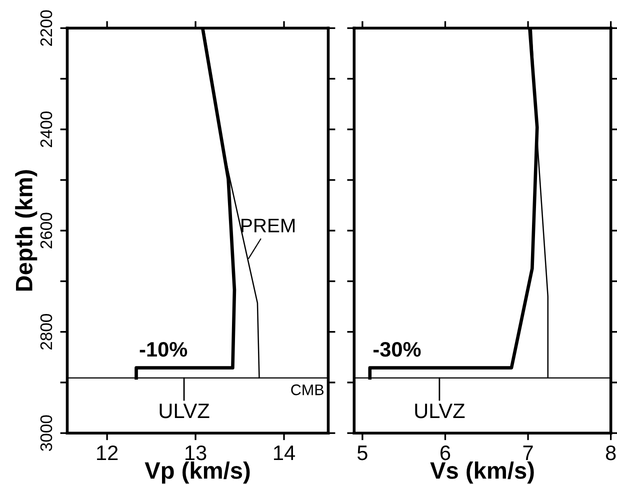 This screenshot has width=617, height=485. Describe the element at coordinates (445, 452) in the screenshot. I see `x-tick-label: 6` at that location.